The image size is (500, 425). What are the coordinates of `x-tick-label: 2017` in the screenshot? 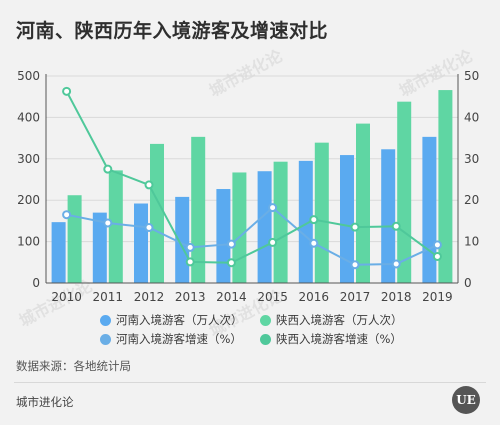 It's located at (355, 297).